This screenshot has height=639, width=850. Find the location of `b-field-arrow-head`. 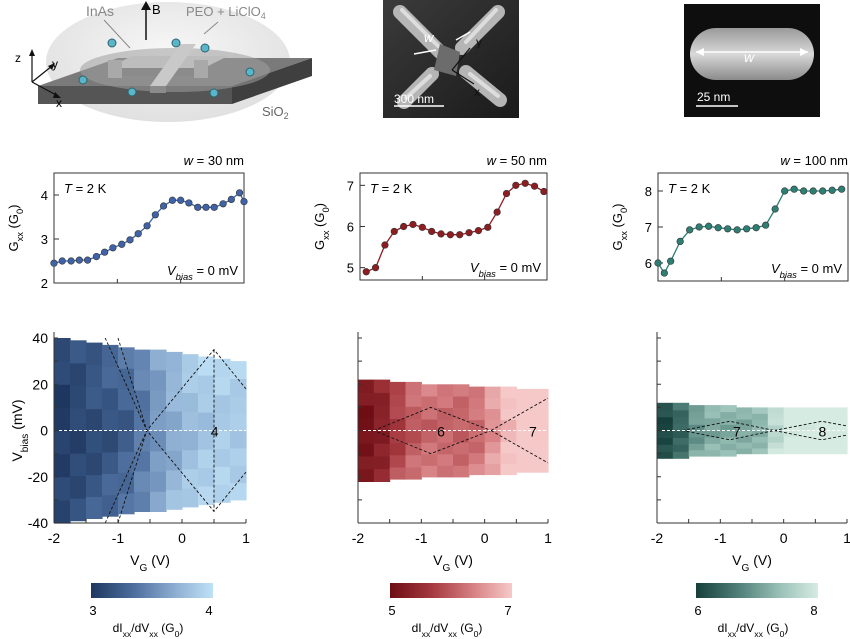

b-field-arrow-head is located at coordinates (146, 5).